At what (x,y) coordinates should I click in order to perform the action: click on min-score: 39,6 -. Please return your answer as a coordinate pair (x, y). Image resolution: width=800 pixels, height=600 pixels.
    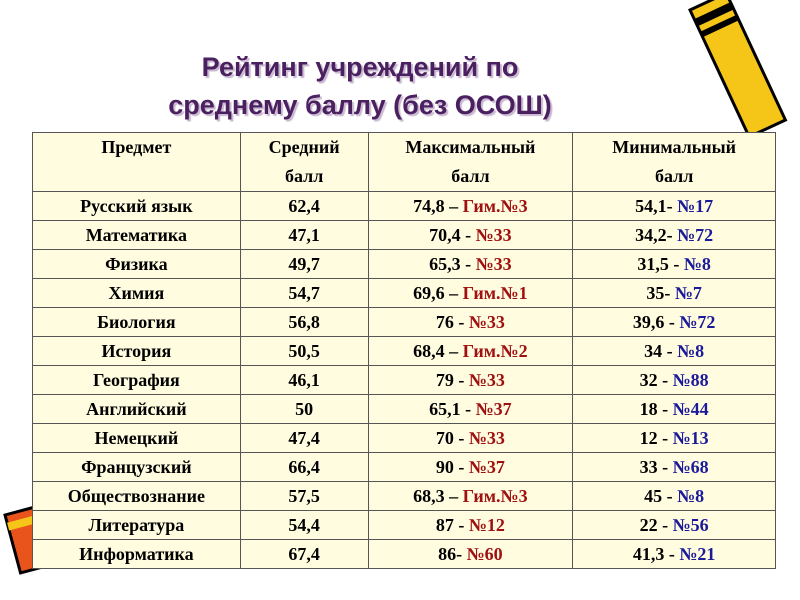
    Looking at the image, I should click on (653, 321).